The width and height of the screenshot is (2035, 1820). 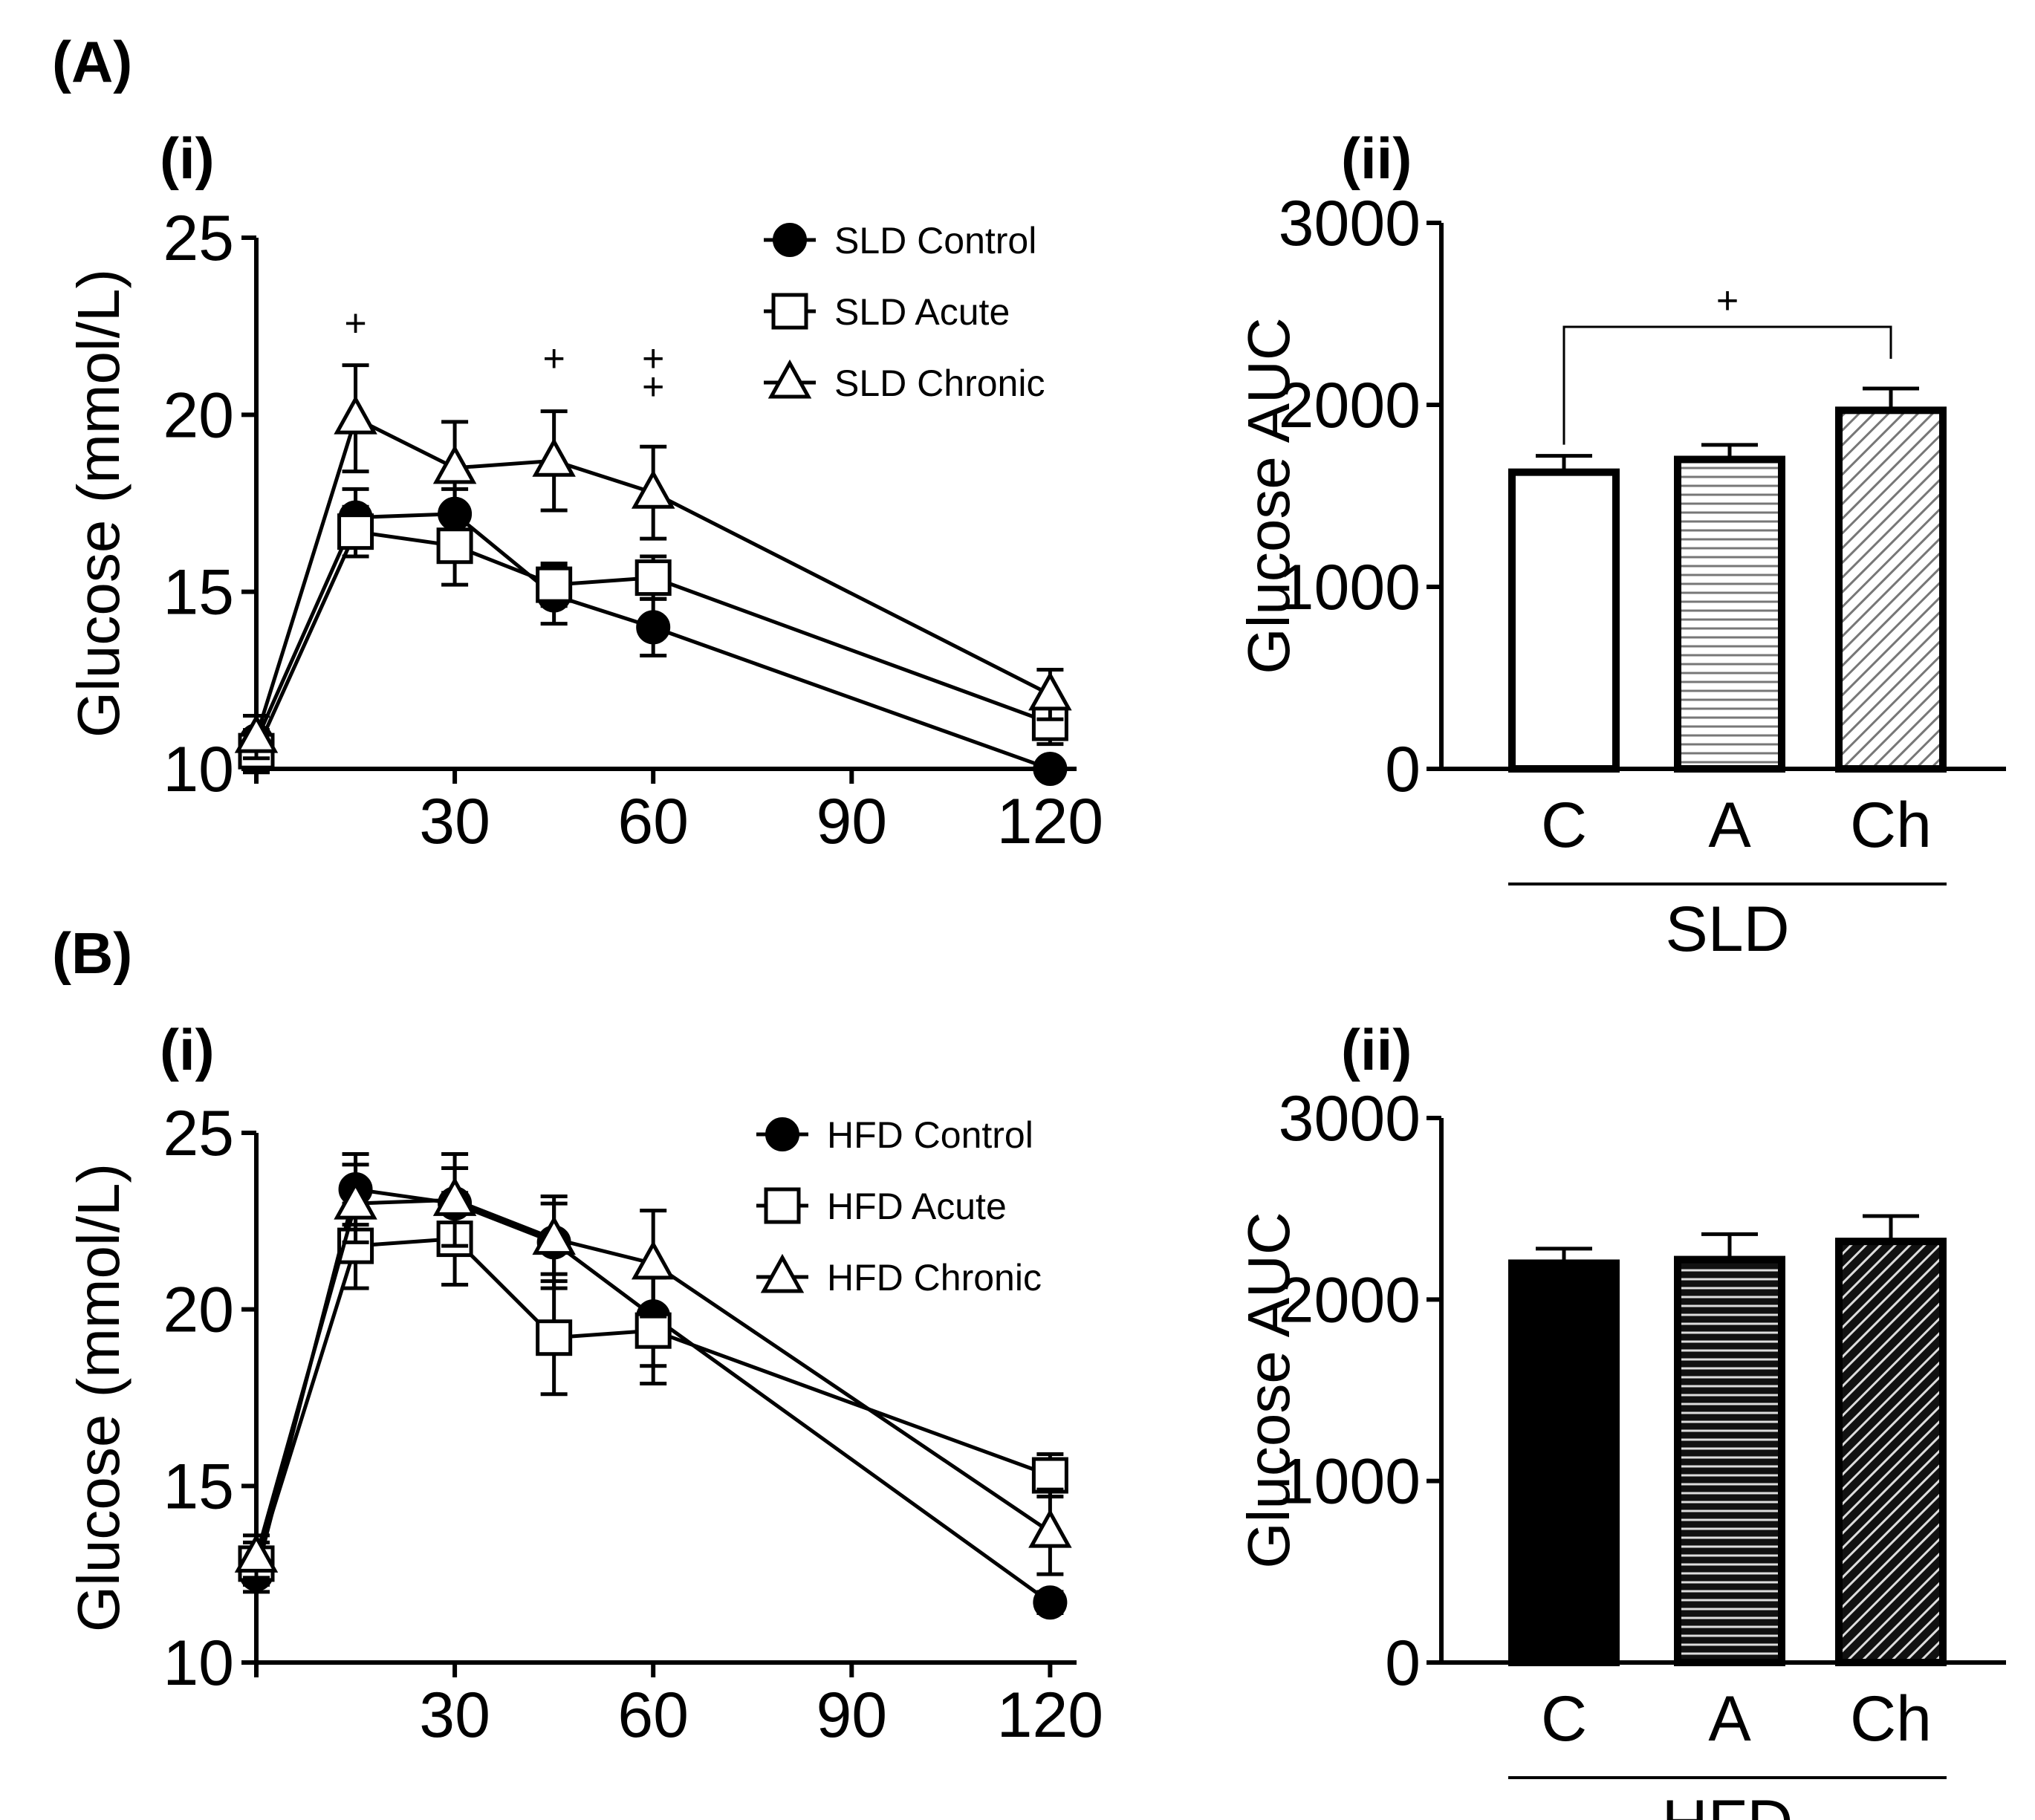 I want to click on legend-label: SLD Control, so click(x=935, y=240).